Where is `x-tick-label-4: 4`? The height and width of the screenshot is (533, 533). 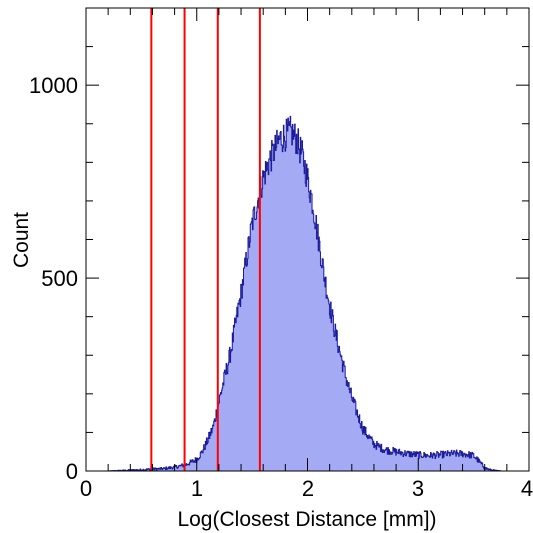
x-tick-label-4: 4 is located at coordinates (527, 488).